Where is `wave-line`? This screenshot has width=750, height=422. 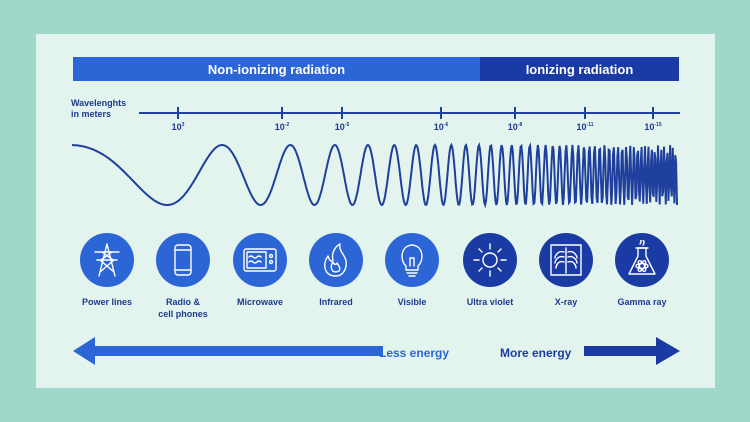
wave-line is located at coordinates (375, 175).